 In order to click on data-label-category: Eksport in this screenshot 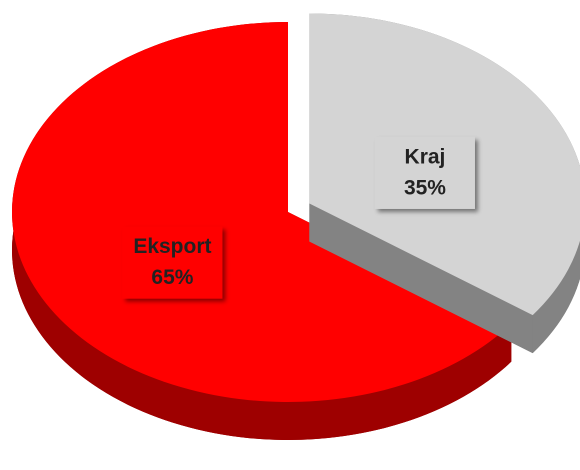, I will do `click(172, 246)`.